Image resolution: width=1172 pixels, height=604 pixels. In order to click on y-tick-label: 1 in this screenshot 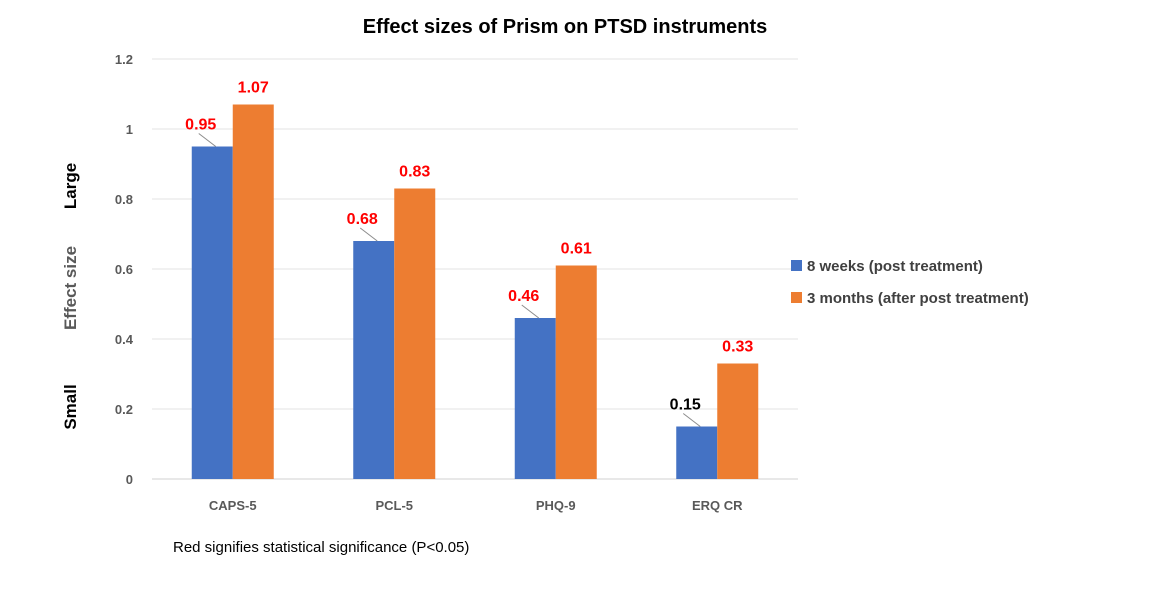, I will do `click(129, 129)`.